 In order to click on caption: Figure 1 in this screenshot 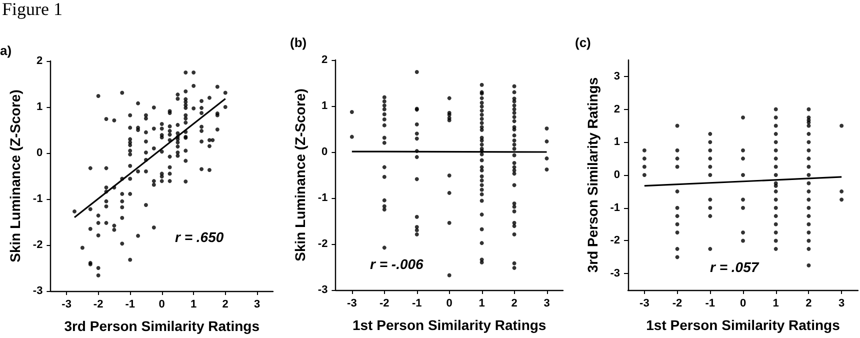, I will do `click(32, 9)`.